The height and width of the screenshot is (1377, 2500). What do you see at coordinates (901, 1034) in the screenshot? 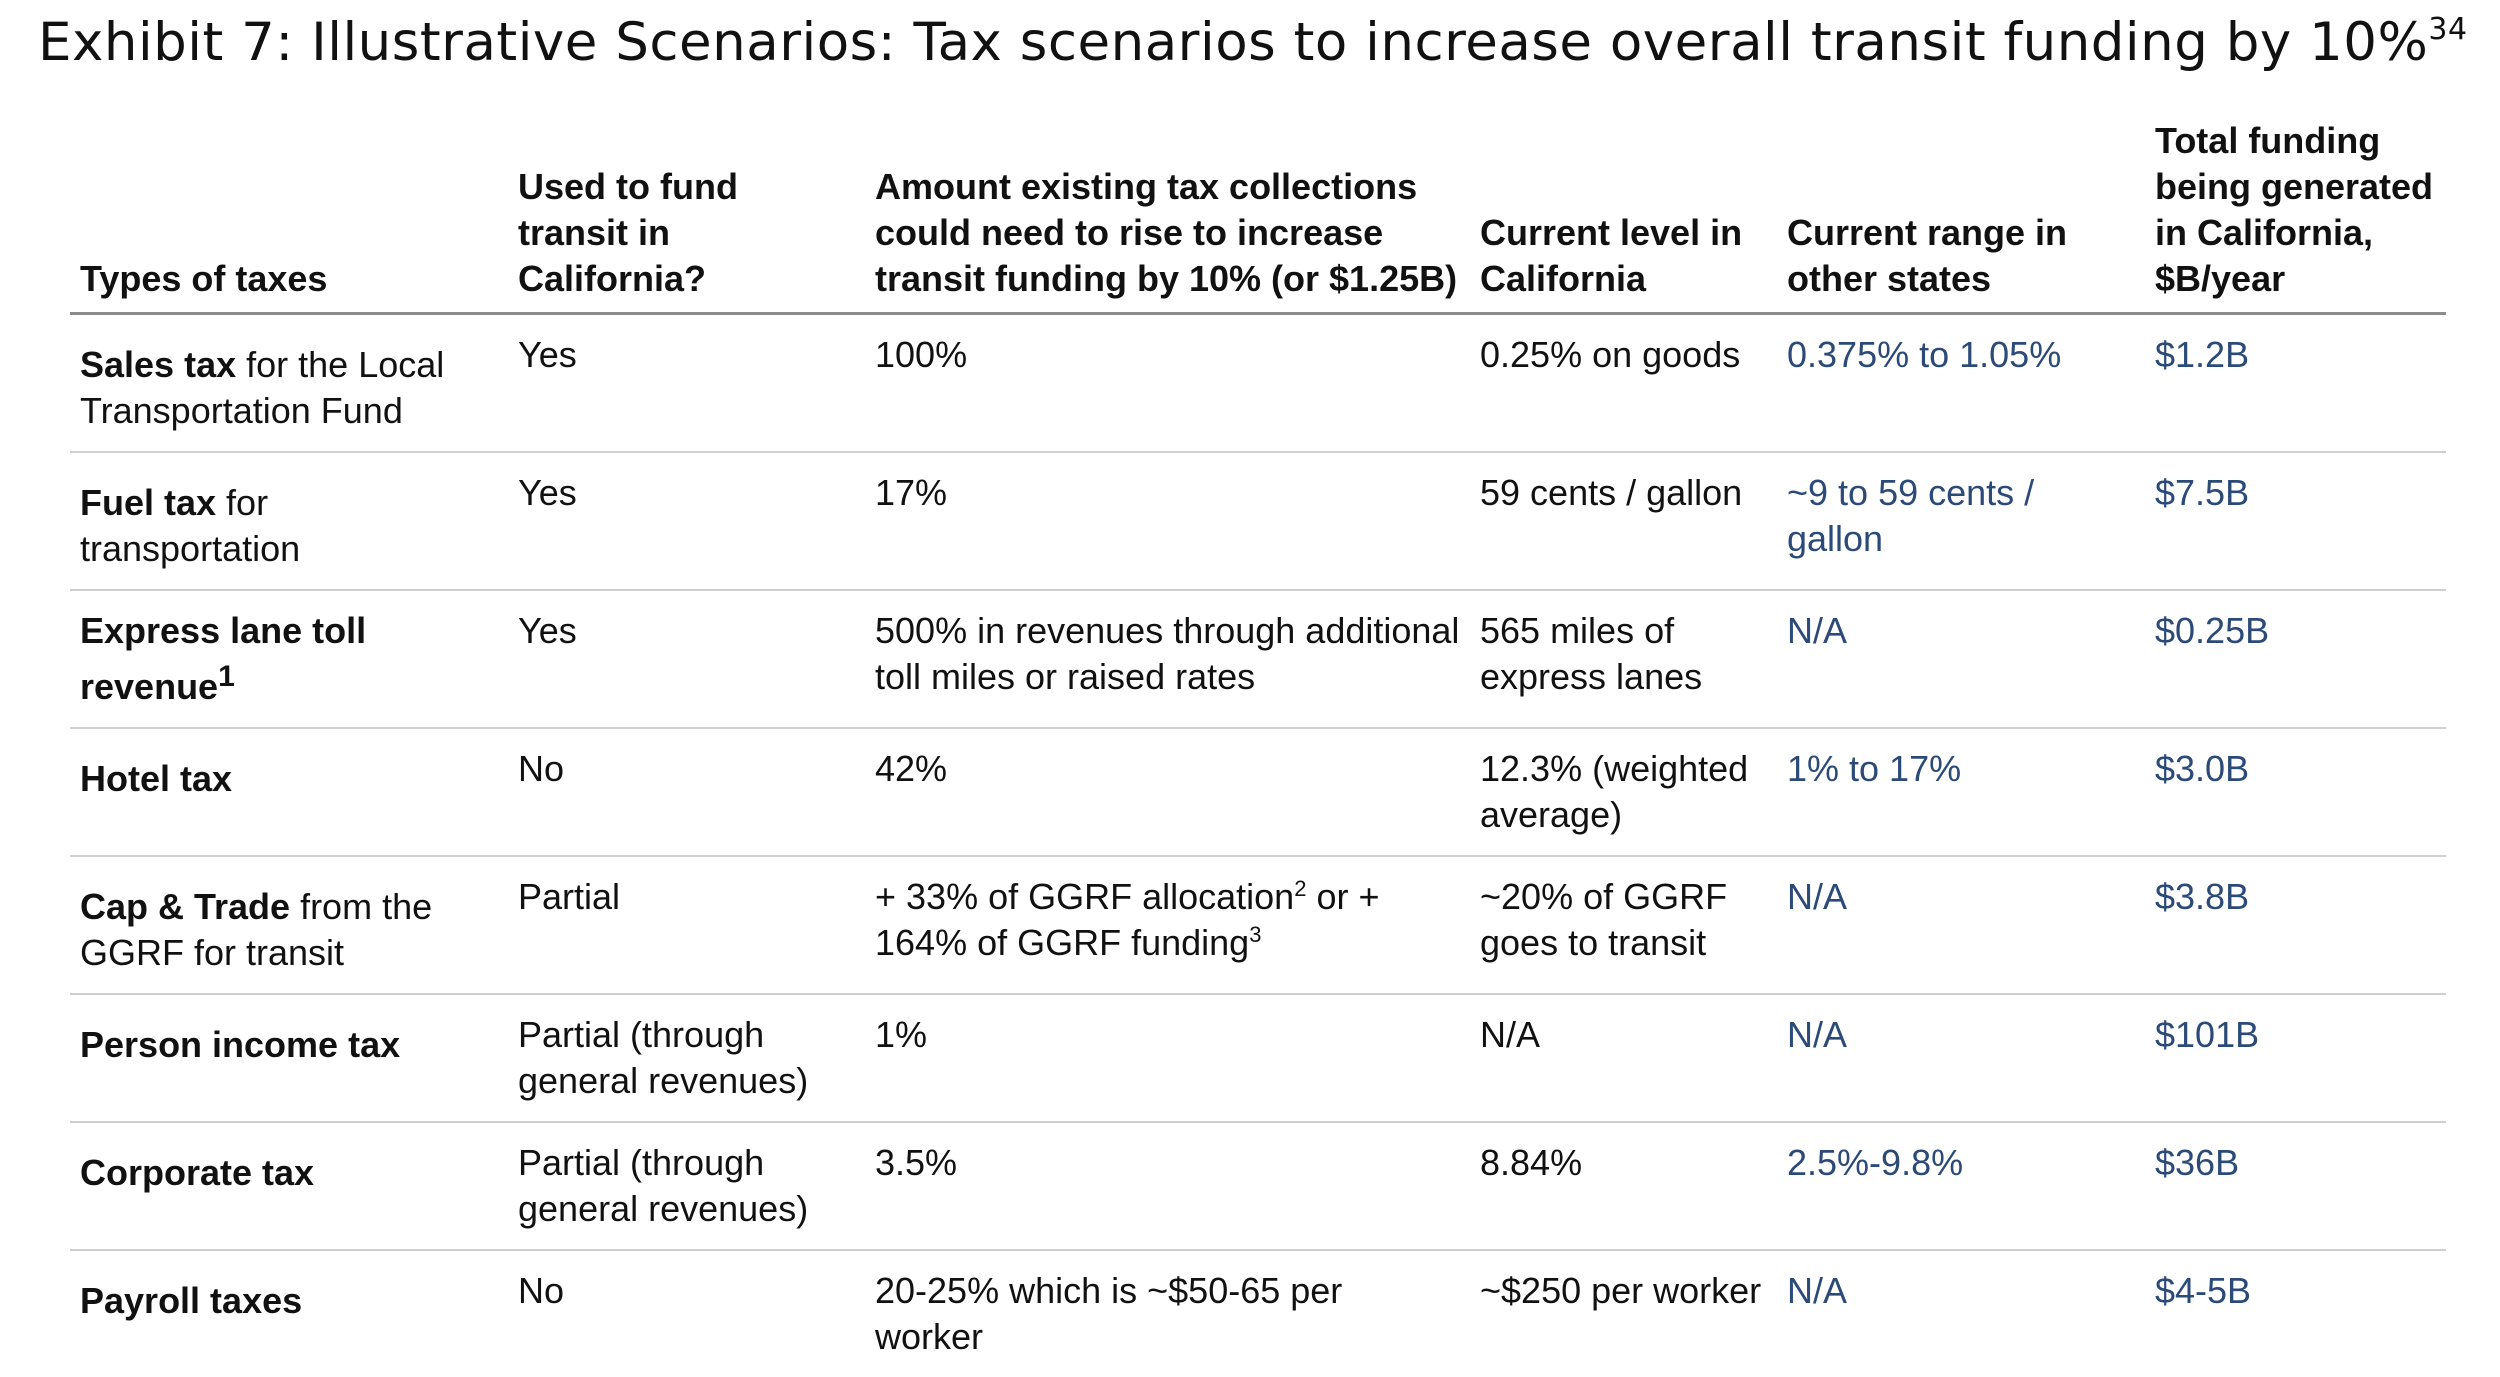
I see `amount-text: 1%` at bounding box center [901, 1034].